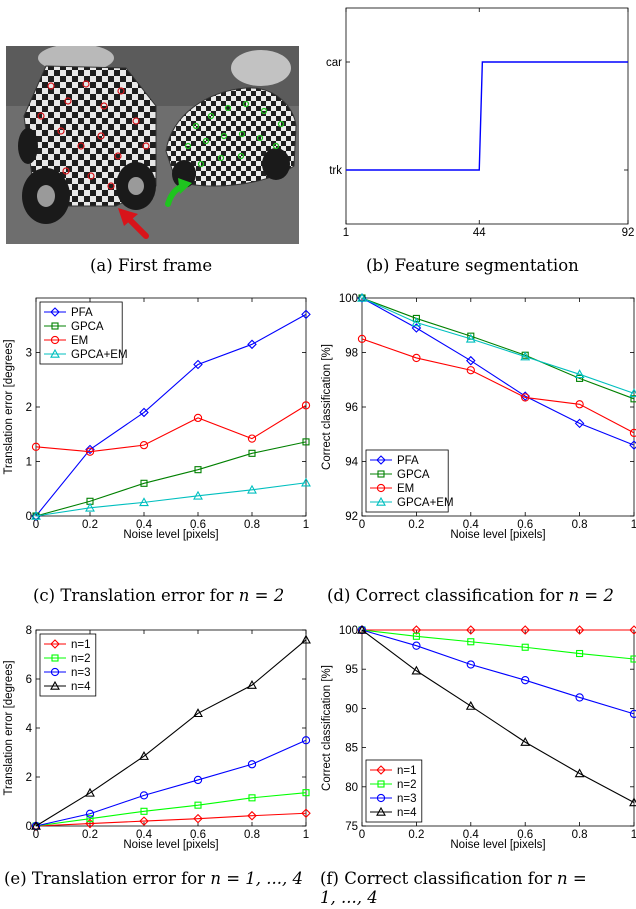 This screenshot has width=636, height=909. Describe the element at coordinates (591, 595) in the screenshot. I see `caption-d-math: n = 2` at that location.